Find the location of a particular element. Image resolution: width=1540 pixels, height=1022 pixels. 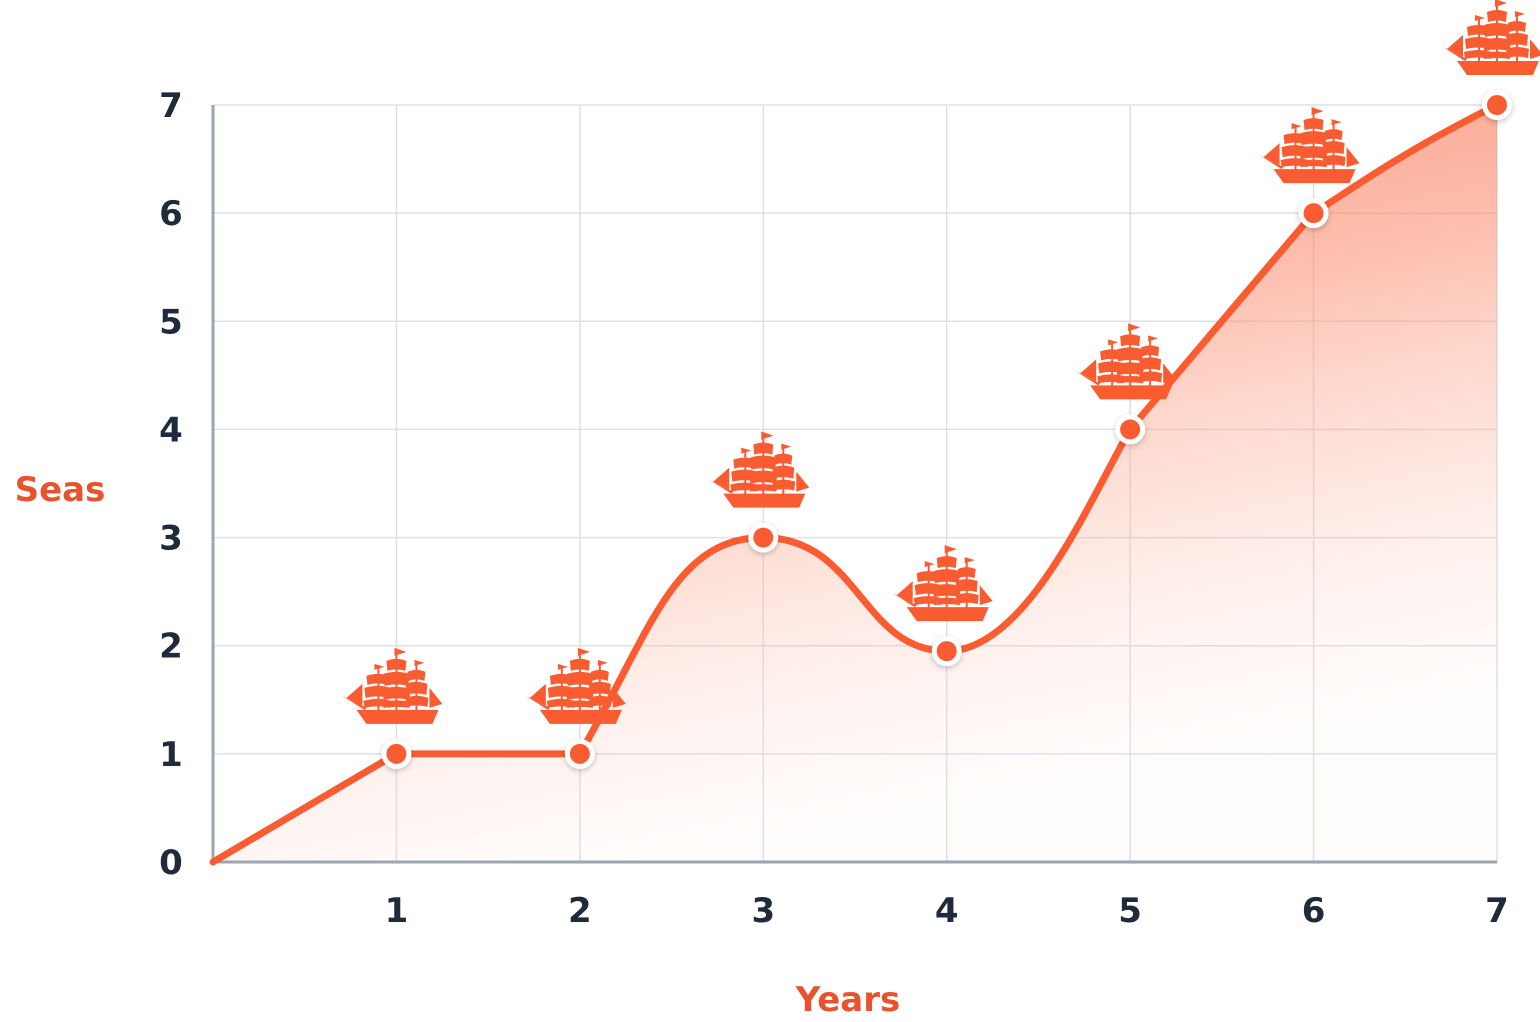

x-tick-label: 2 is located at coordinates (580, 911).